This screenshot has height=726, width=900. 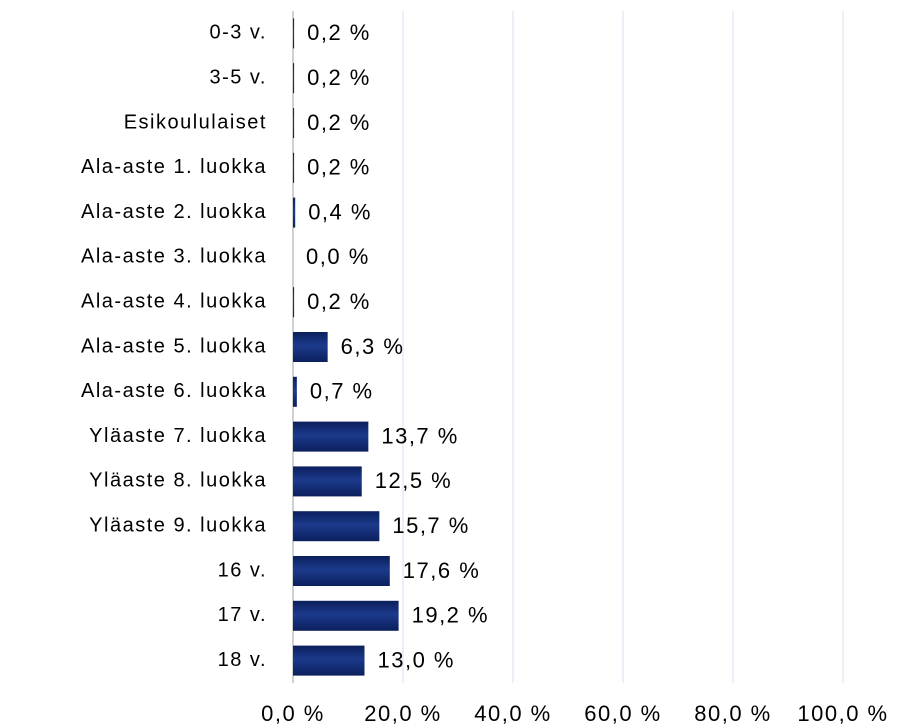 I want to click on y-tick-label: Yläaste 7. luokka, so click(x=178, y=436).